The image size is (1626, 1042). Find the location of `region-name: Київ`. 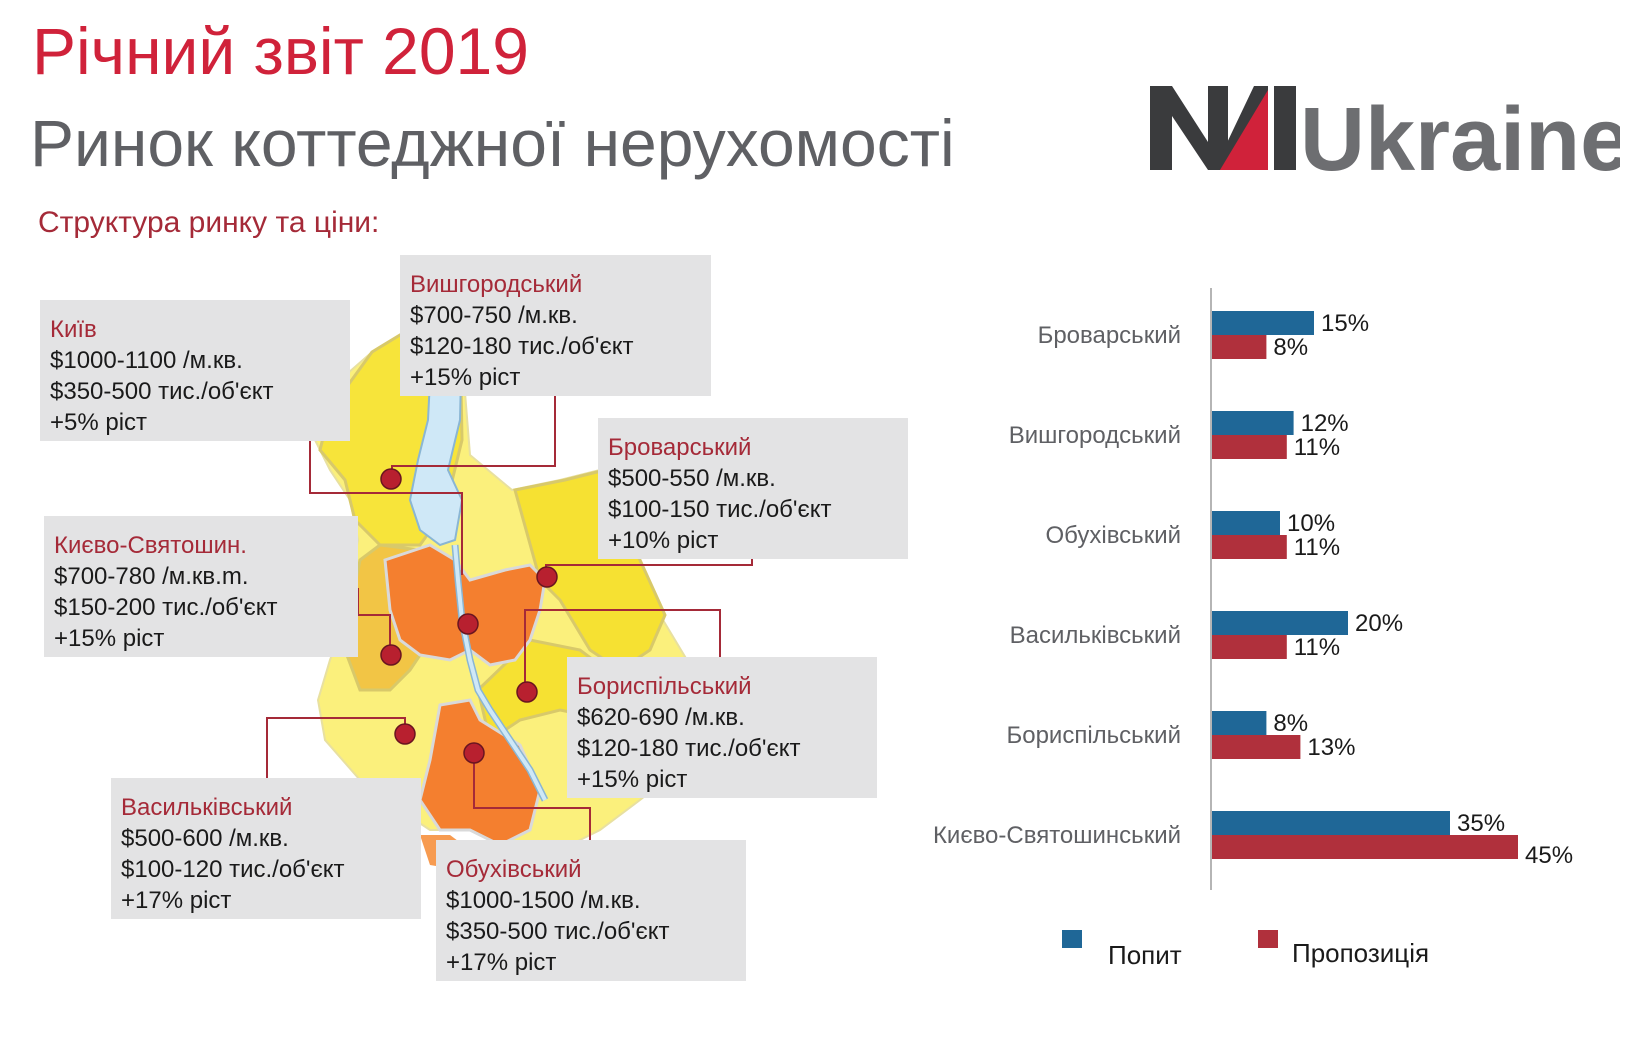

region-name: Київ is located at coordinates (73, 329).